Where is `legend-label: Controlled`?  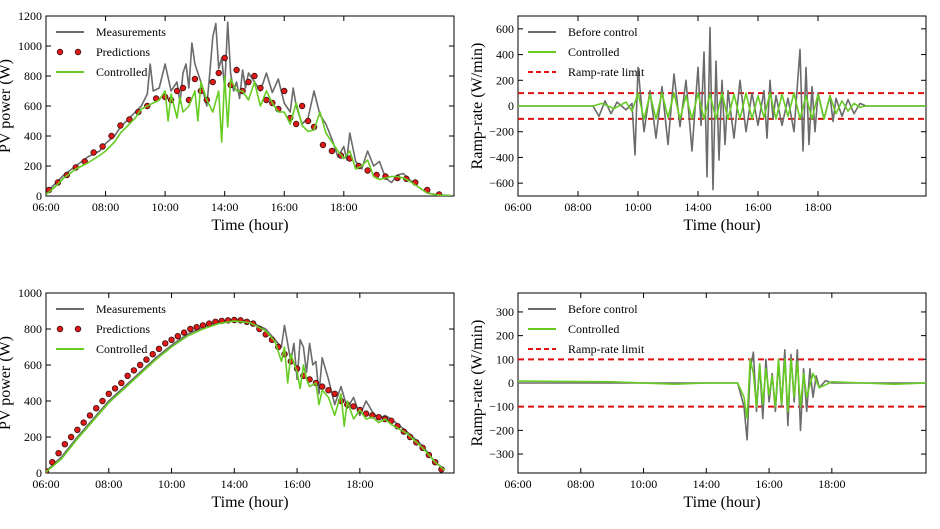
legend-label: Controlled is located at coordinates (121, 349).